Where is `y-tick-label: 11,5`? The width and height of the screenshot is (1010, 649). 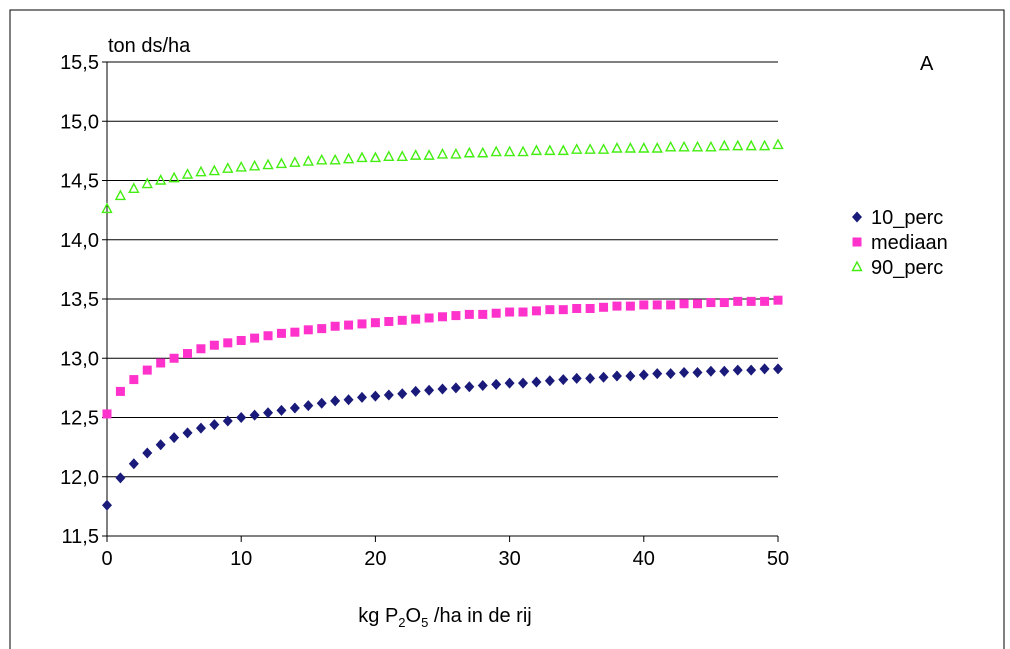 y-tick-label: 11,5 is located at coordinates (80, 537).